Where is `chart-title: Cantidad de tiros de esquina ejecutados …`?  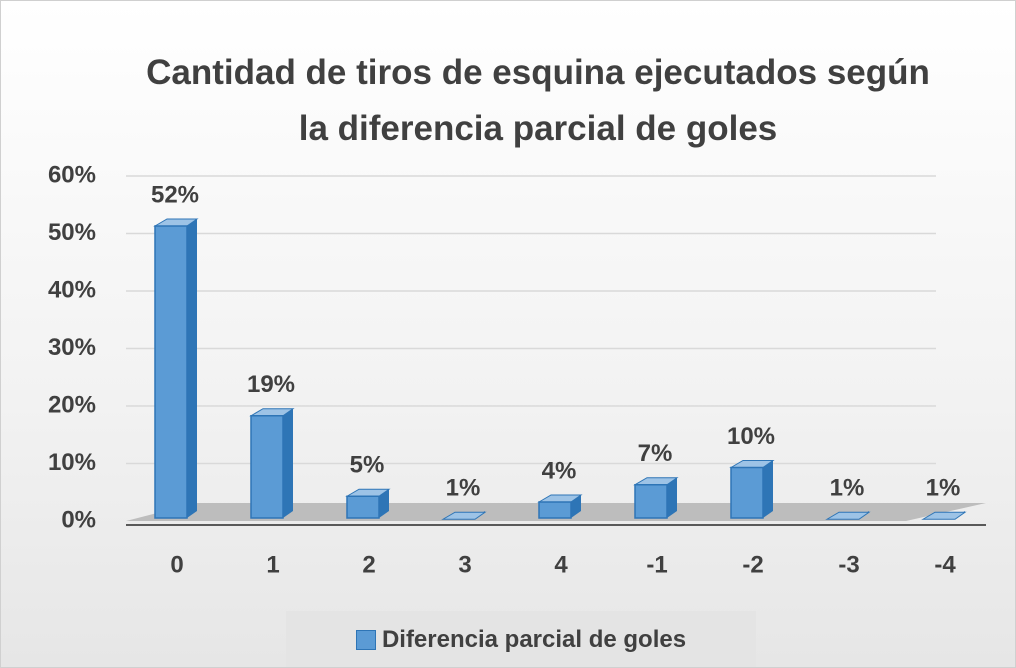 chart-title: Cantidad de tiros de esquina ejecutados … is located at coordinates (538, 100).